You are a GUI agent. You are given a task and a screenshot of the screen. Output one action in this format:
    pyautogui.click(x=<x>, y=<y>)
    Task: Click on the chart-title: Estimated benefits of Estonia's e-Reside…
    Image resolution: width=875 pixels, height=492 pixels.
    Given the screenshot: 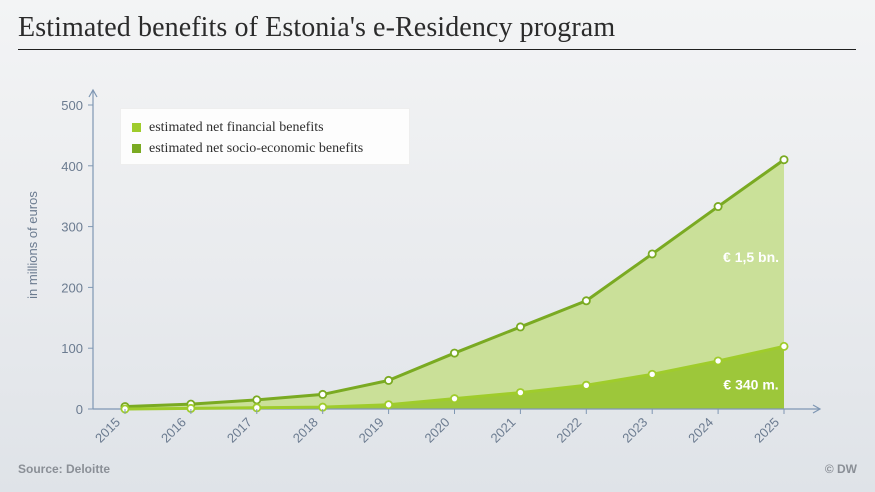 What is the action you would take?
    pyautogui.click(x=317, y=27)
    